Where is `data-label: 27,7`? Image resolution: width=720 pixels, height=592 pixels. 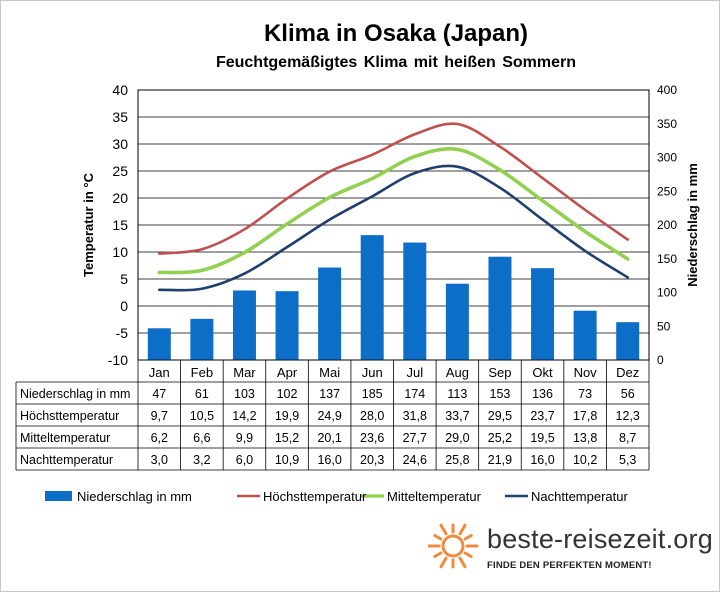
data-label: 27,7 is located at coordinates (415, 438).